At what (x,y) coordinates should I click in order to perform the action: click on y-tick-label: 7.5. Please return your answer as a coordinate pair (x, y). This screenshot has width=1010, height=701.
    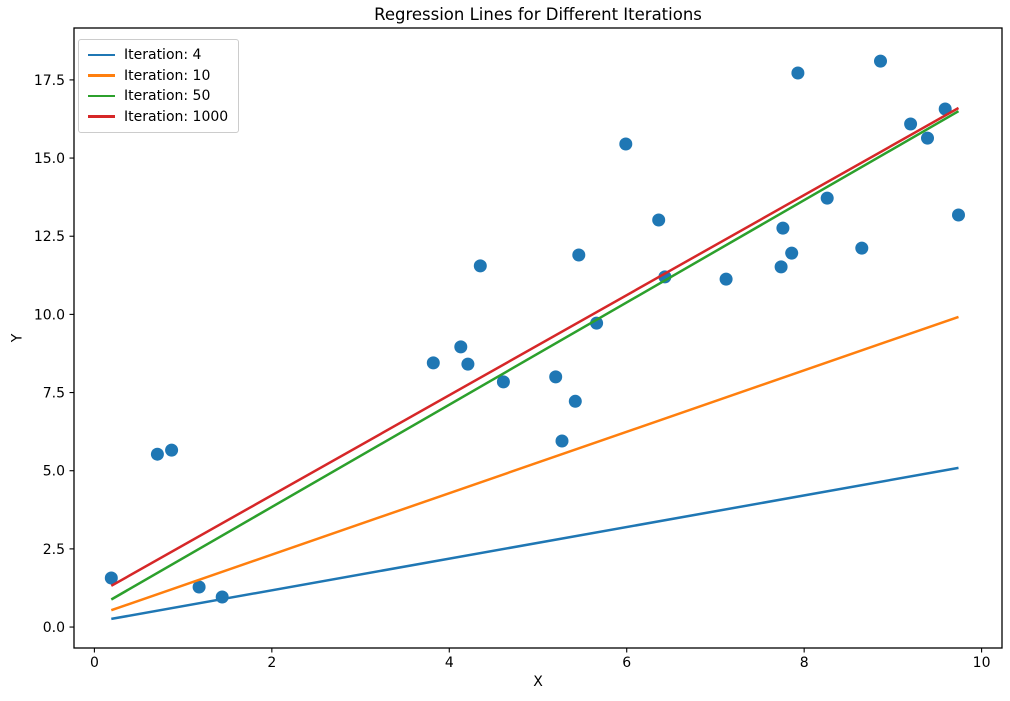
    Looking at the image, I should click on (54, 394).